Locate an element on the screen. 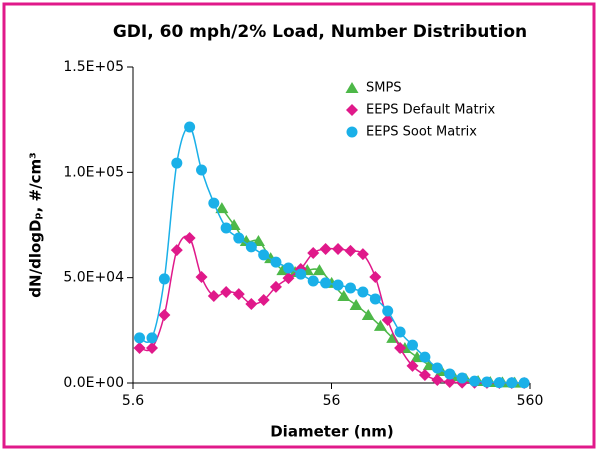 The height and width of the screenshot is (451, 598). y-tick-label: 0.0E+00 is located at coordinates (93, 383).